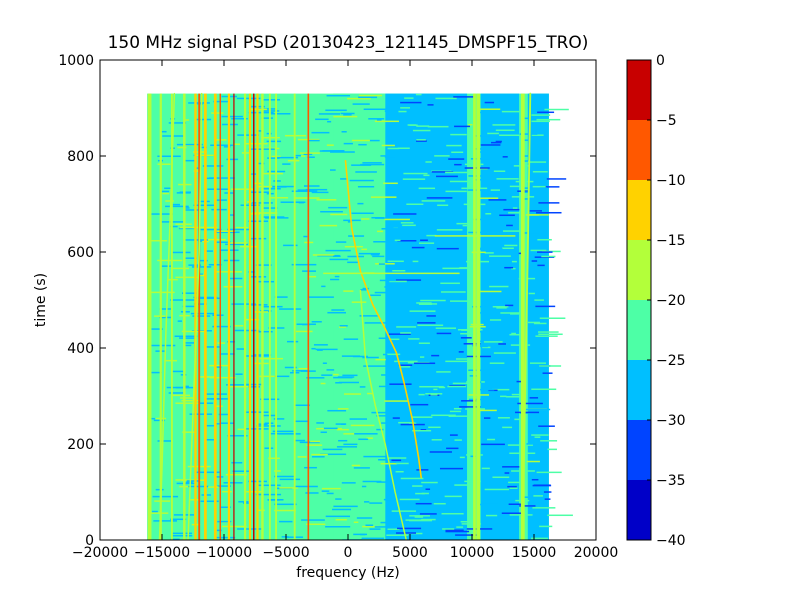 This screenshot has width=800, height=600. I want to click on x-tick-label: −10000, so click(224, 553).